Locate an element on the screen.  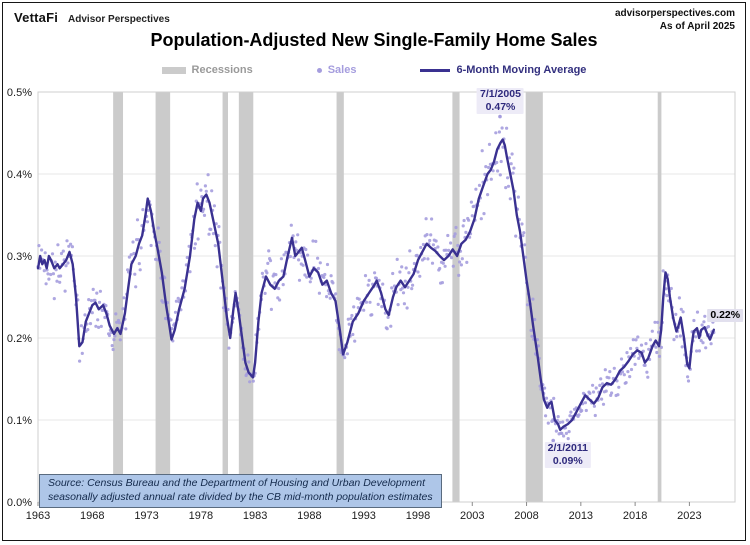
header-right-block: advisorperspectives.com As of April 2025 is located at coordinates (675, 20).